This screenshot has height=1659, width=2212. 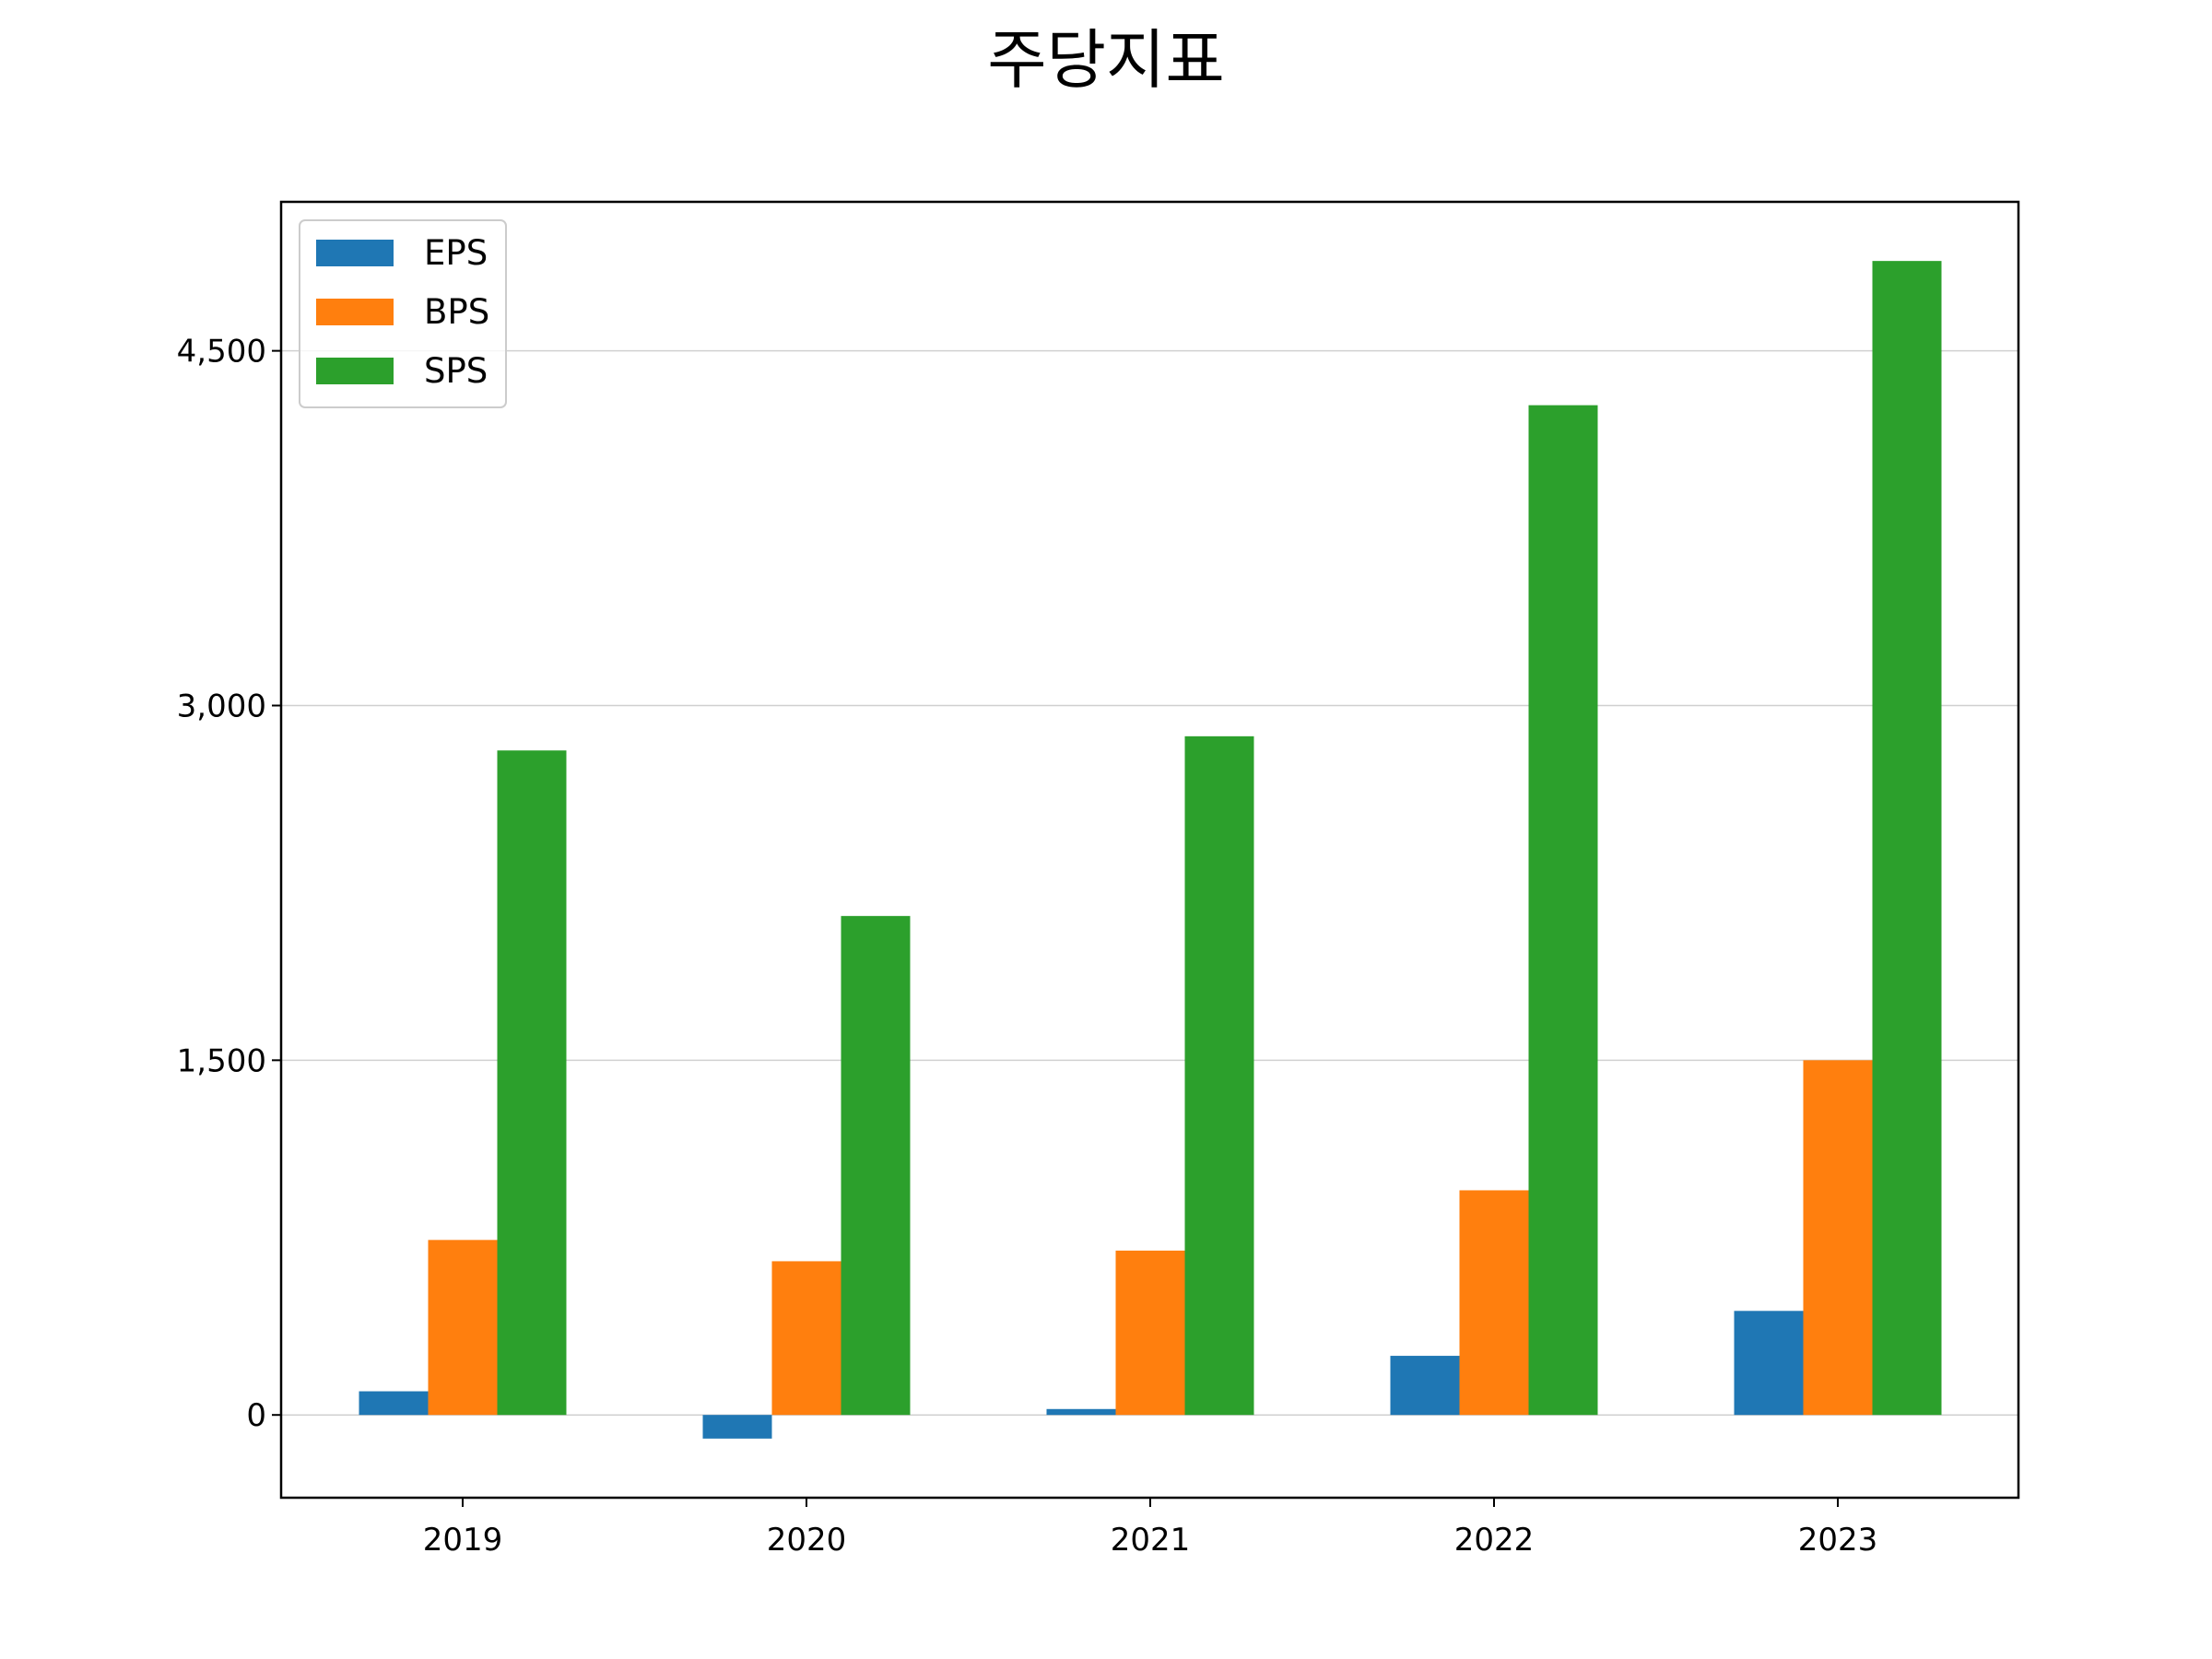 I want to click on x-tick-label: 2020, so click(x=807, y=1540).